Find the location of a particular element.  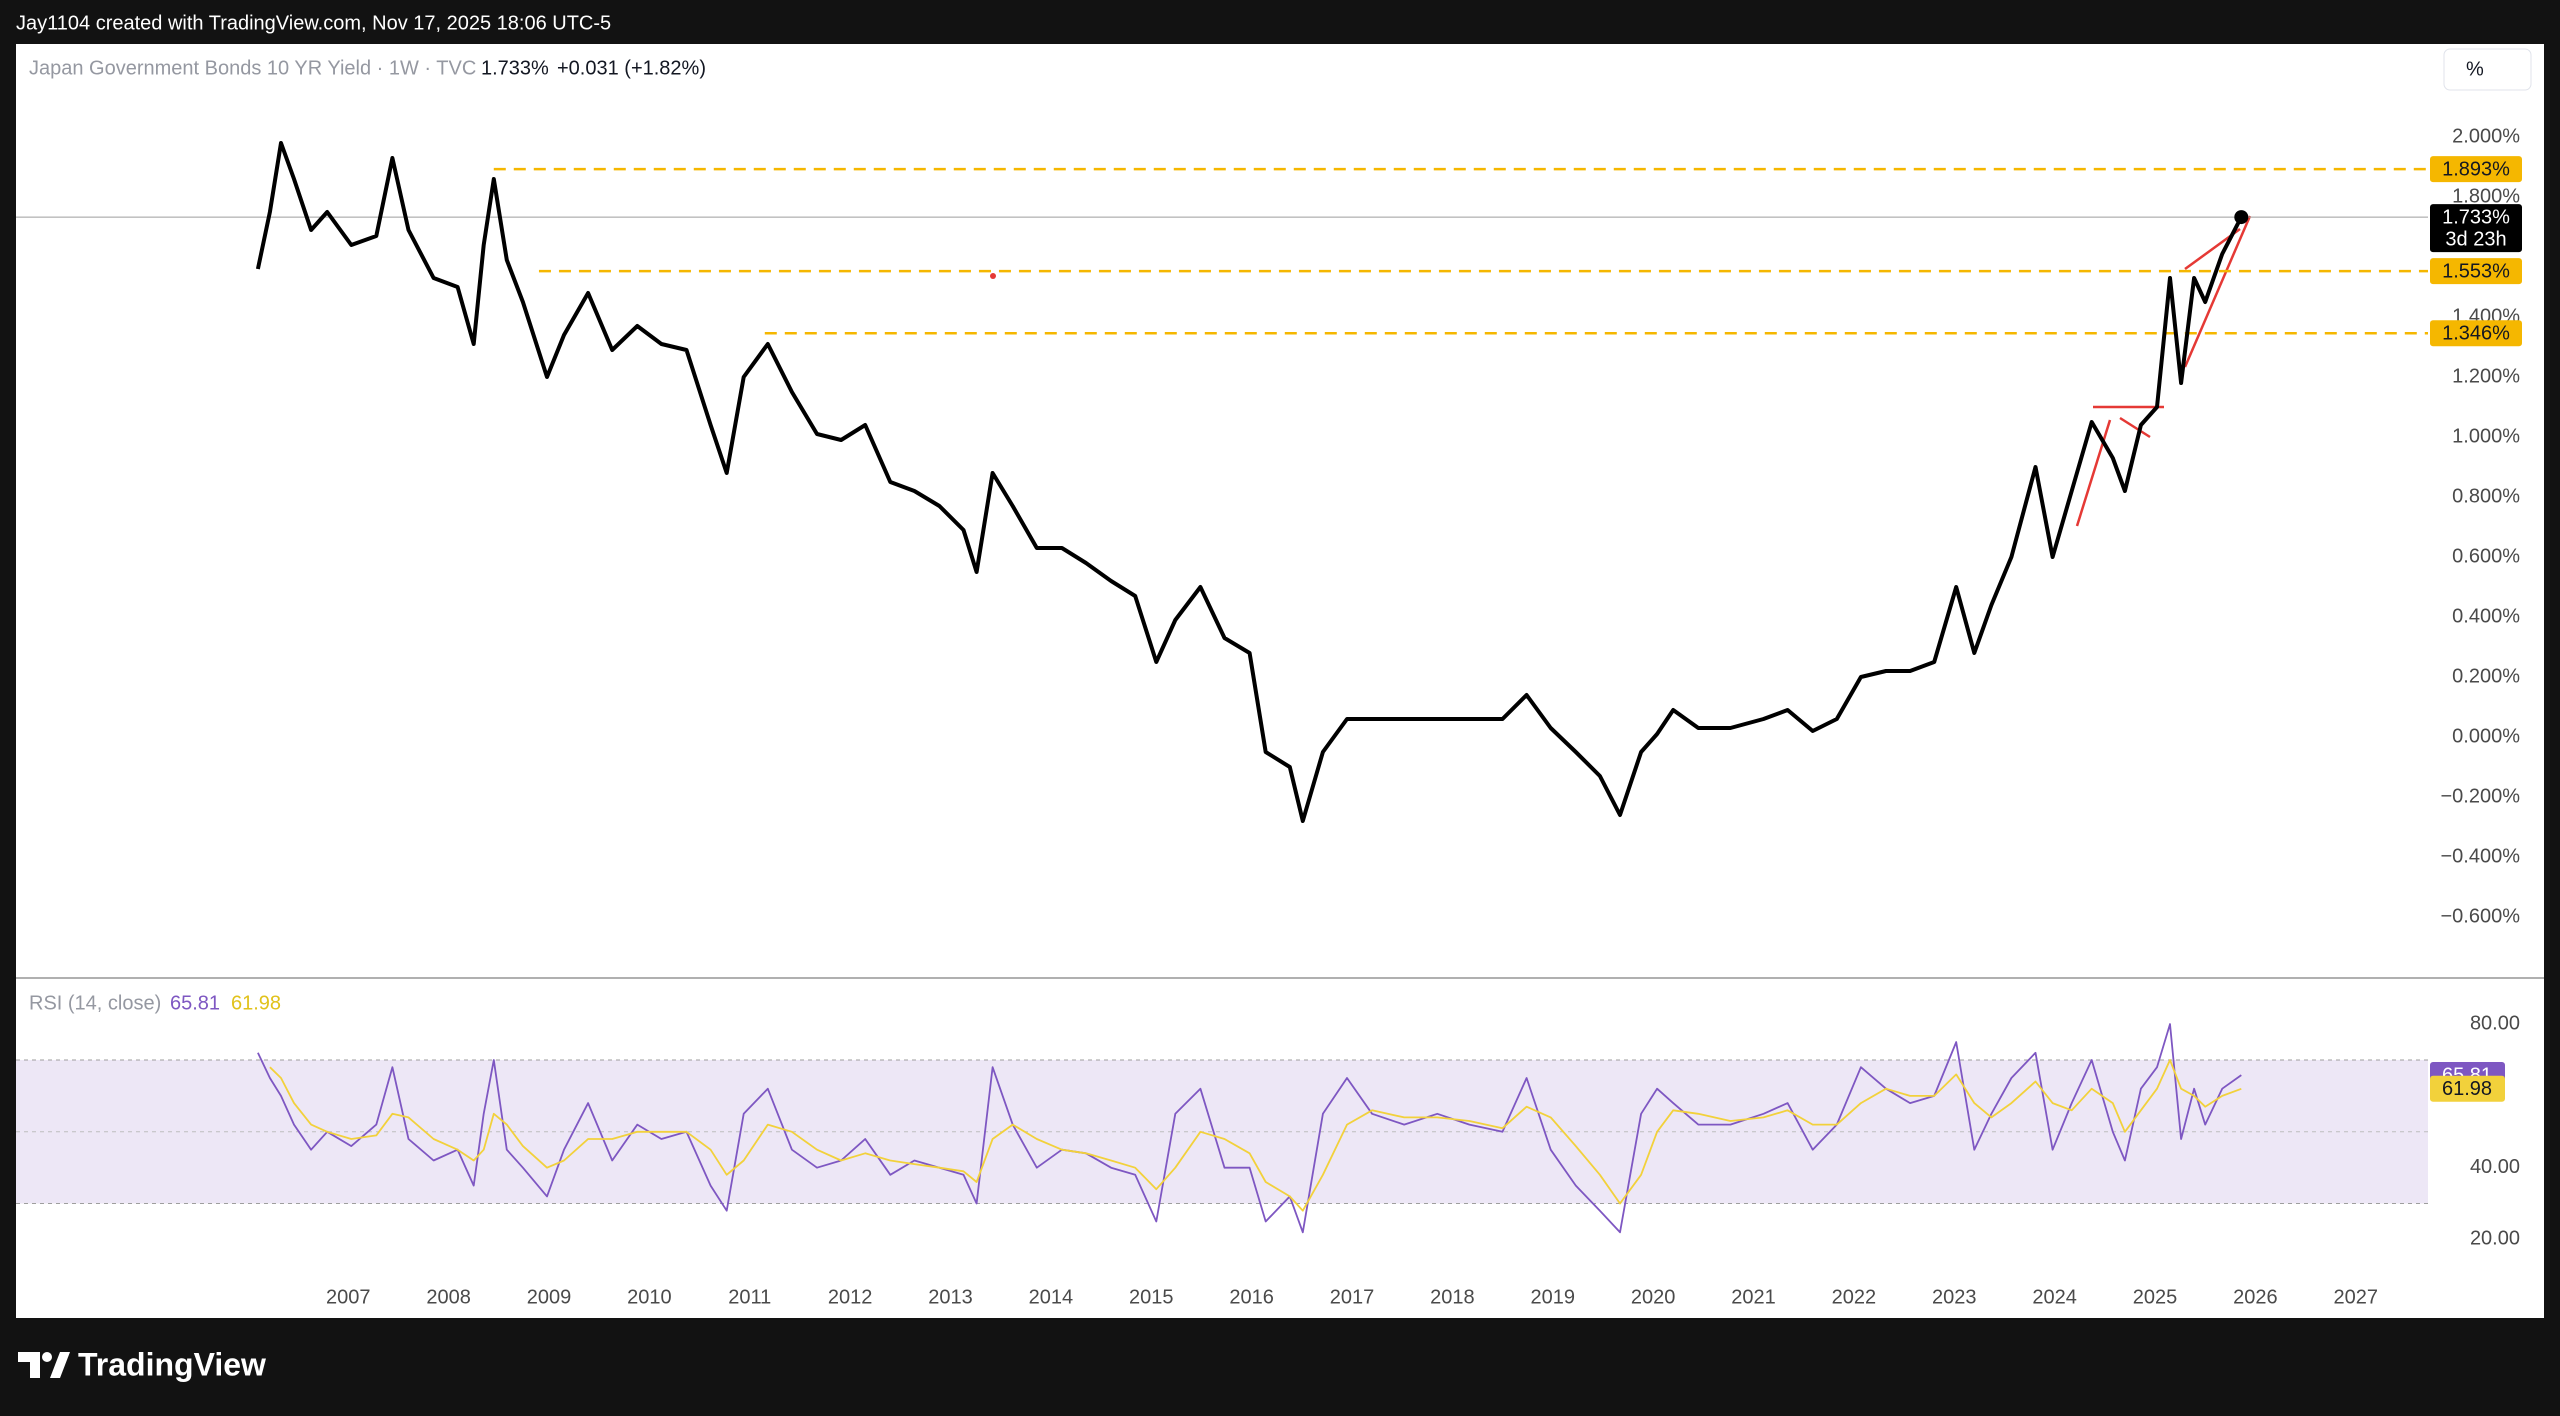

last-point is located at coordinates (2241, 217).